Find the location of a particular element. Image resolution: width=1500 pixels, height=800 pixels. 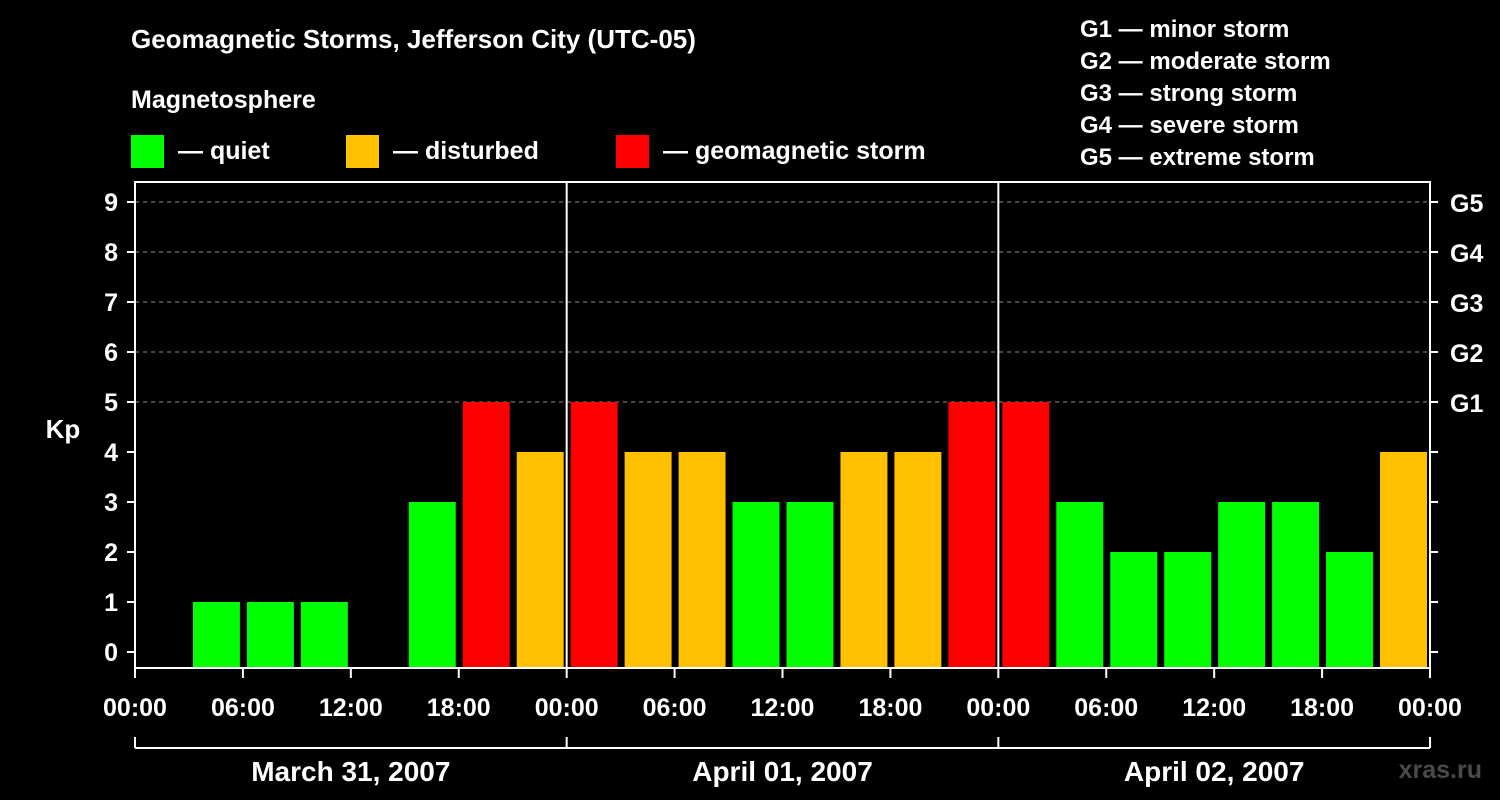

legend-swatch-quiet is located at coordinates (147, 151).